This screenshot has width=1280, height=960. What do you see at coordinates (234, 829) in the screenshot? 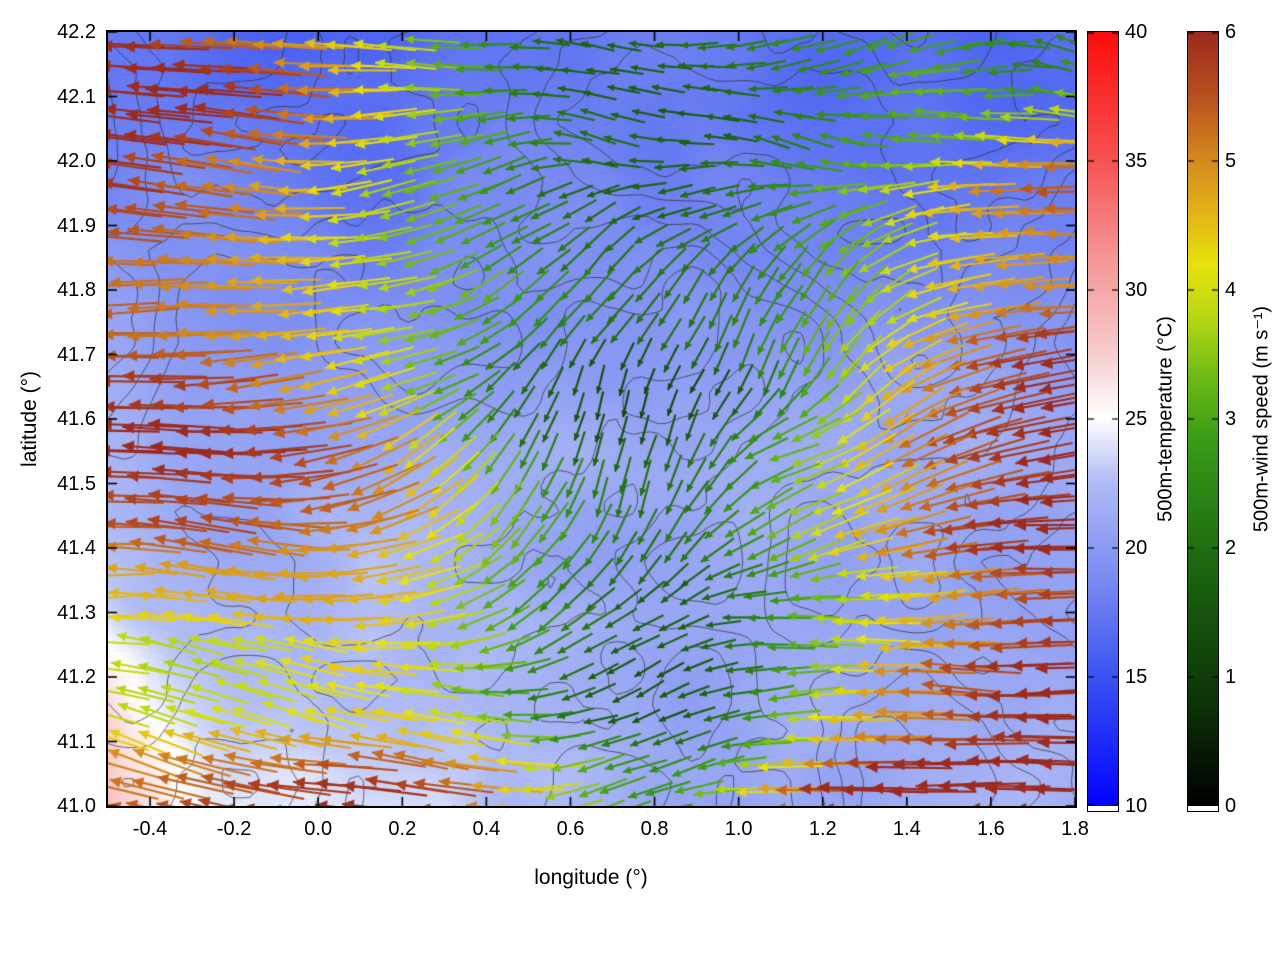
I see `x-tick-label: -0.2` at bounding box center [234, 829].